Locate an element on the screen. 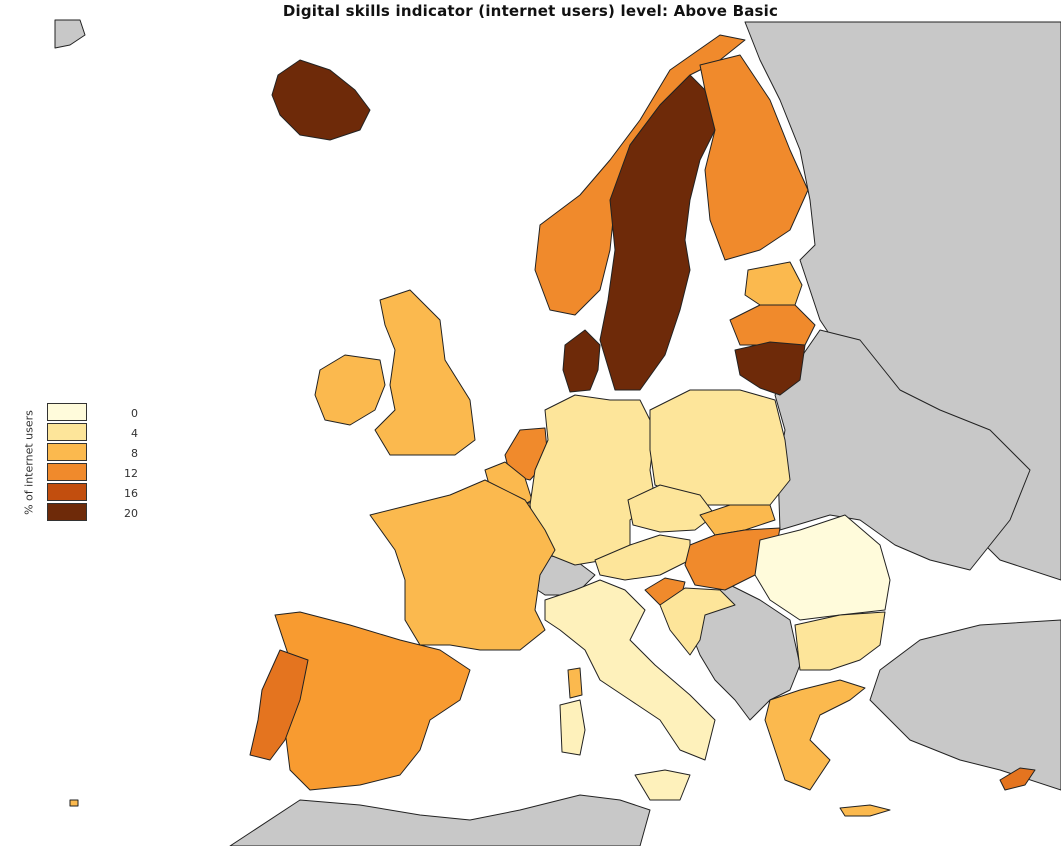  region-france is located at coordinates (462, 565).